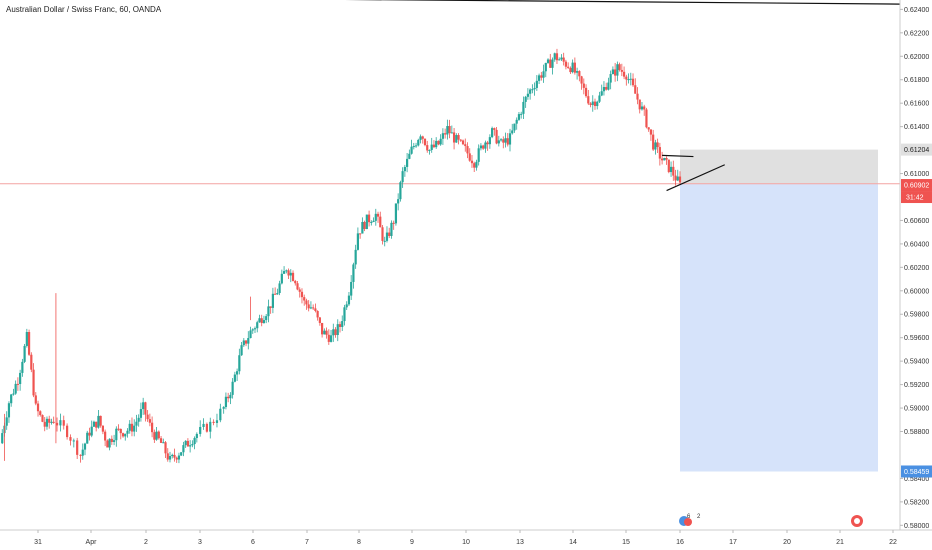 This screenshot has width=932, height=550. Describe the element at coordinates (359, 542) in the screenshot. I see `x-tick-label: 8` at that location.